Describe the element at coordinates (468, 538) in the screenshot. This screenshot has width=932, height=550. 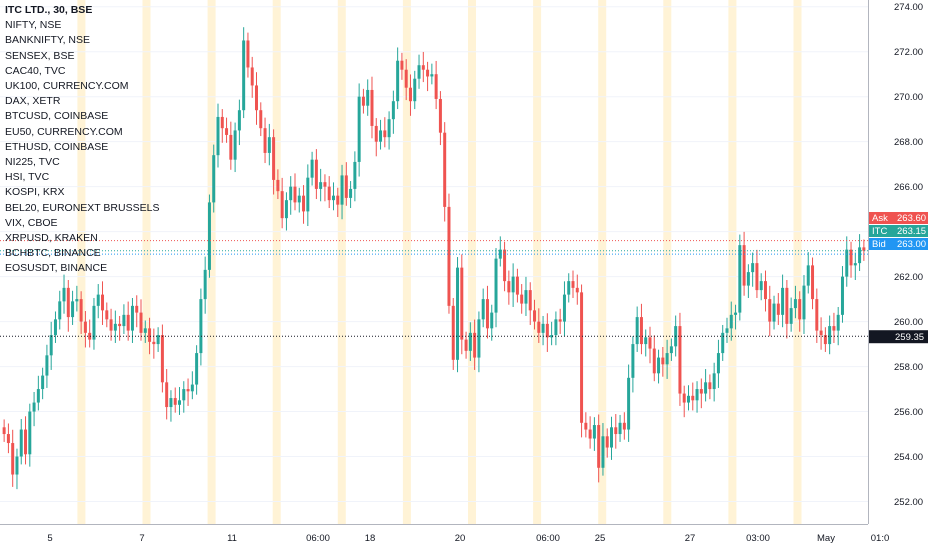
I see `time-axis: 5 7 11 06:00 18 20 06:00 25 27 03:00 May 01:0` at that location.